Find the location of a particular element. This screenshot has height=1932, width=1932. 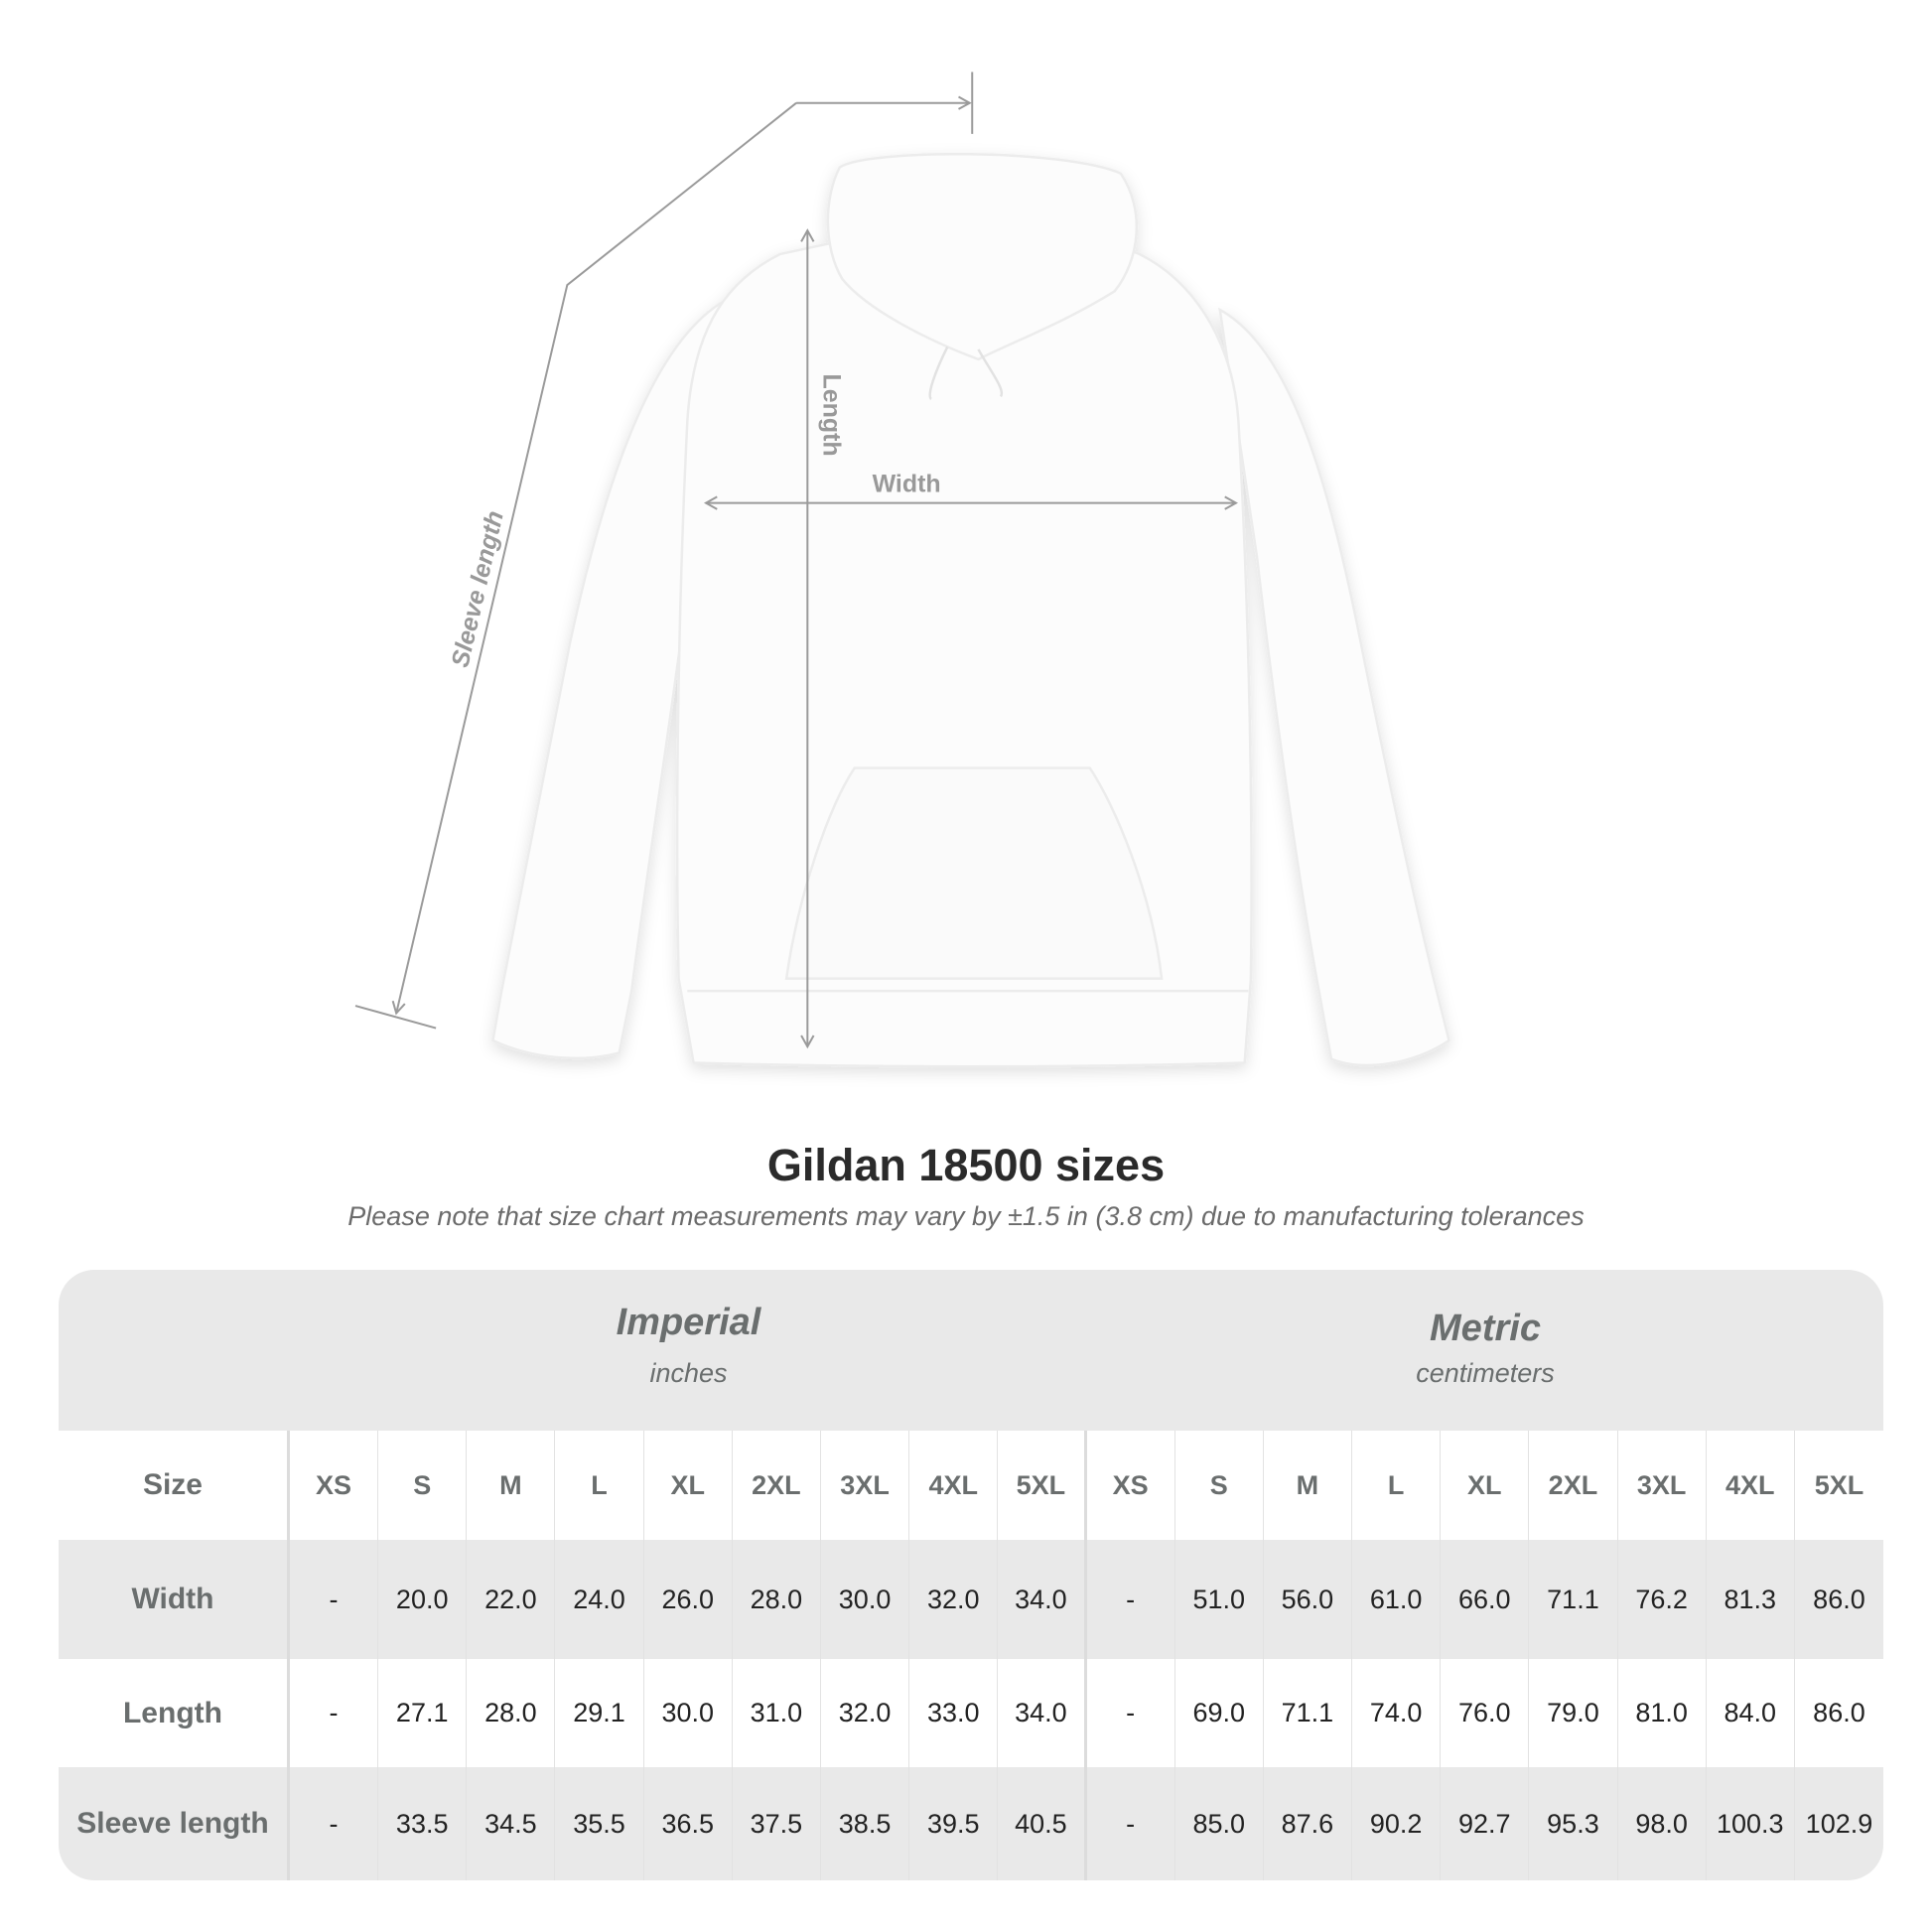

imperial-unit: inches is located at coordinates (688, 1373).